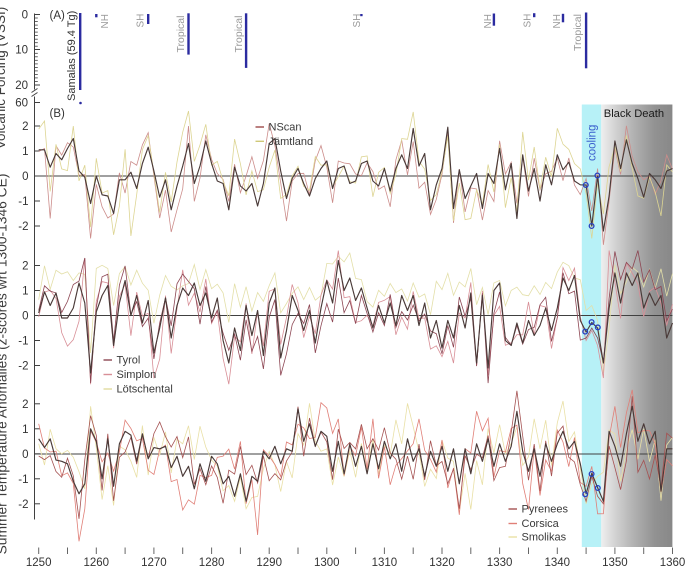 The height and width of the screenshot is (576, 688). I want to click on svg-text: (A), so click(58, 16).